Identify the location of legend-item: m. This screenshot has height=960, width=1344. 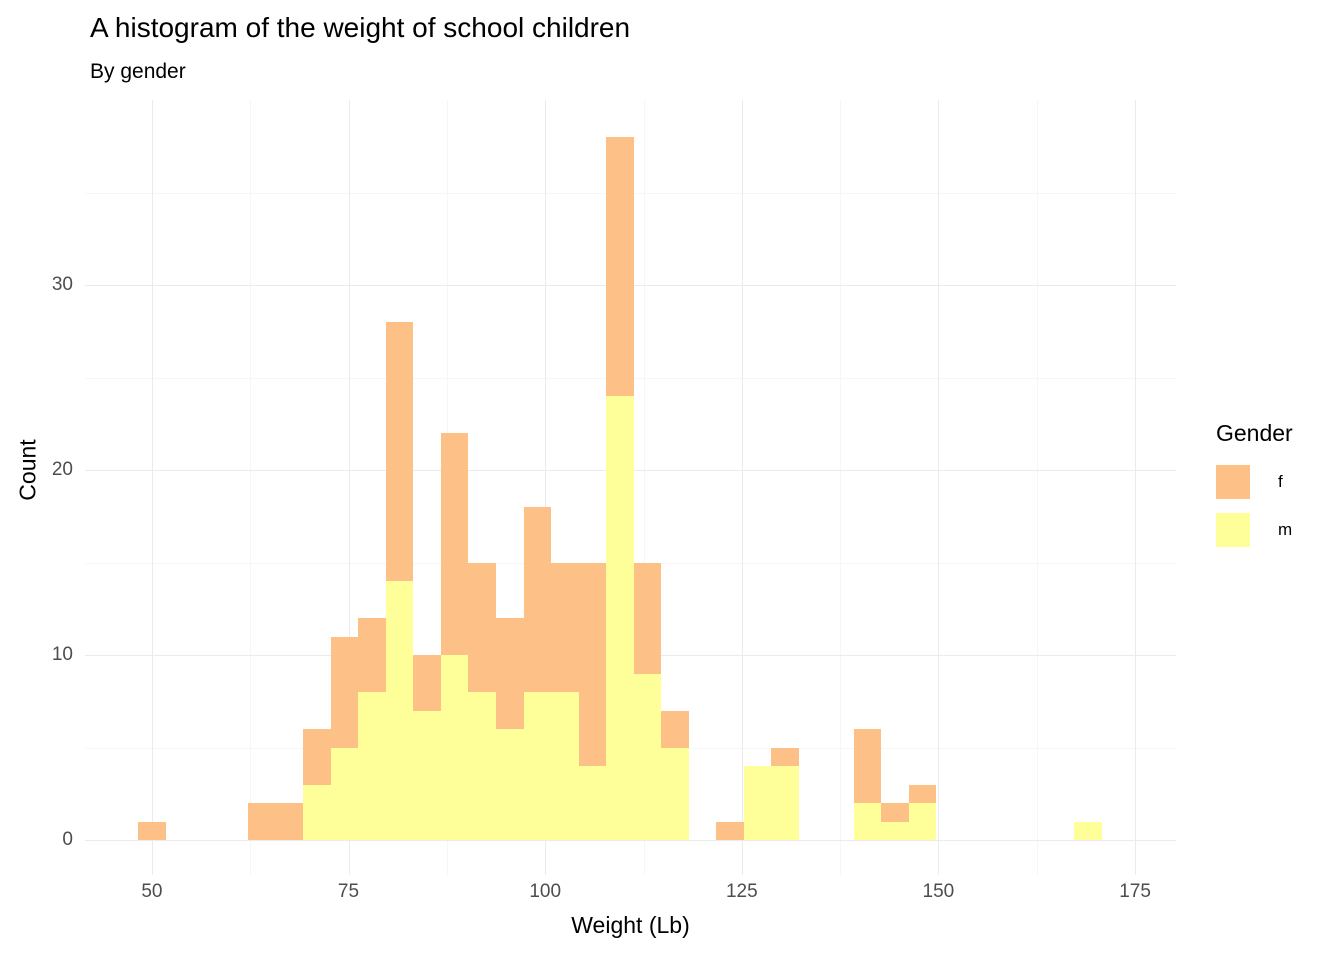
(1254, 530).